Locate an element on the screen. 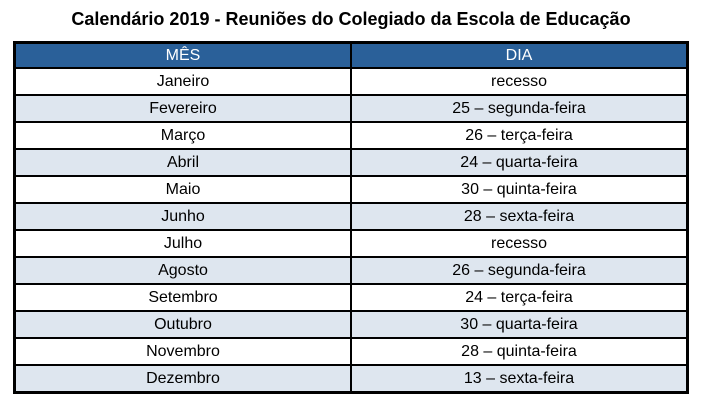  month-cell: Maio is located at coordinates (182, 189).